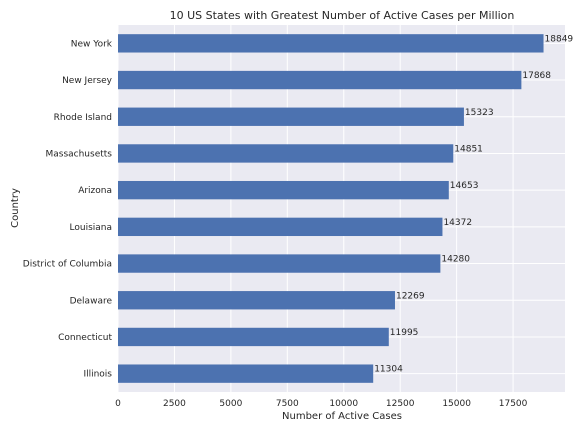  Describe the element at coordinates (97, 375) in the screenshot. I see `category-label: Illinois` at that location.